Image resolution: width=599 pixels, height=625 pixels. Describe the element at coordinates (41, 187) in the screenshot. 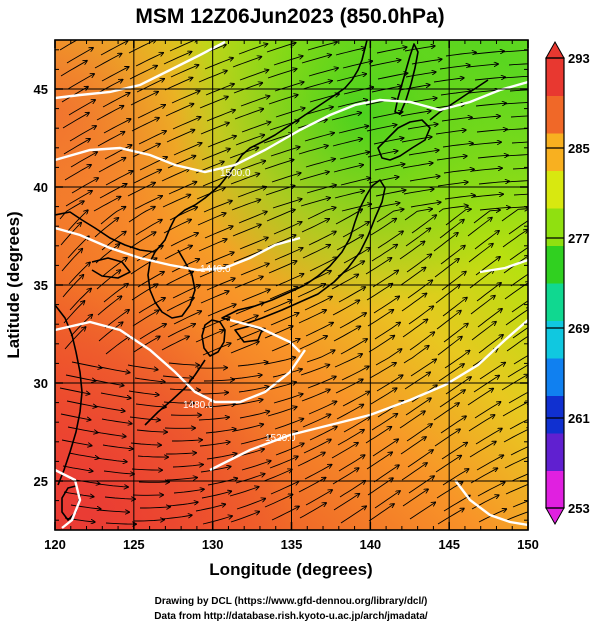

I see `y-tick-label: 40` at that location.